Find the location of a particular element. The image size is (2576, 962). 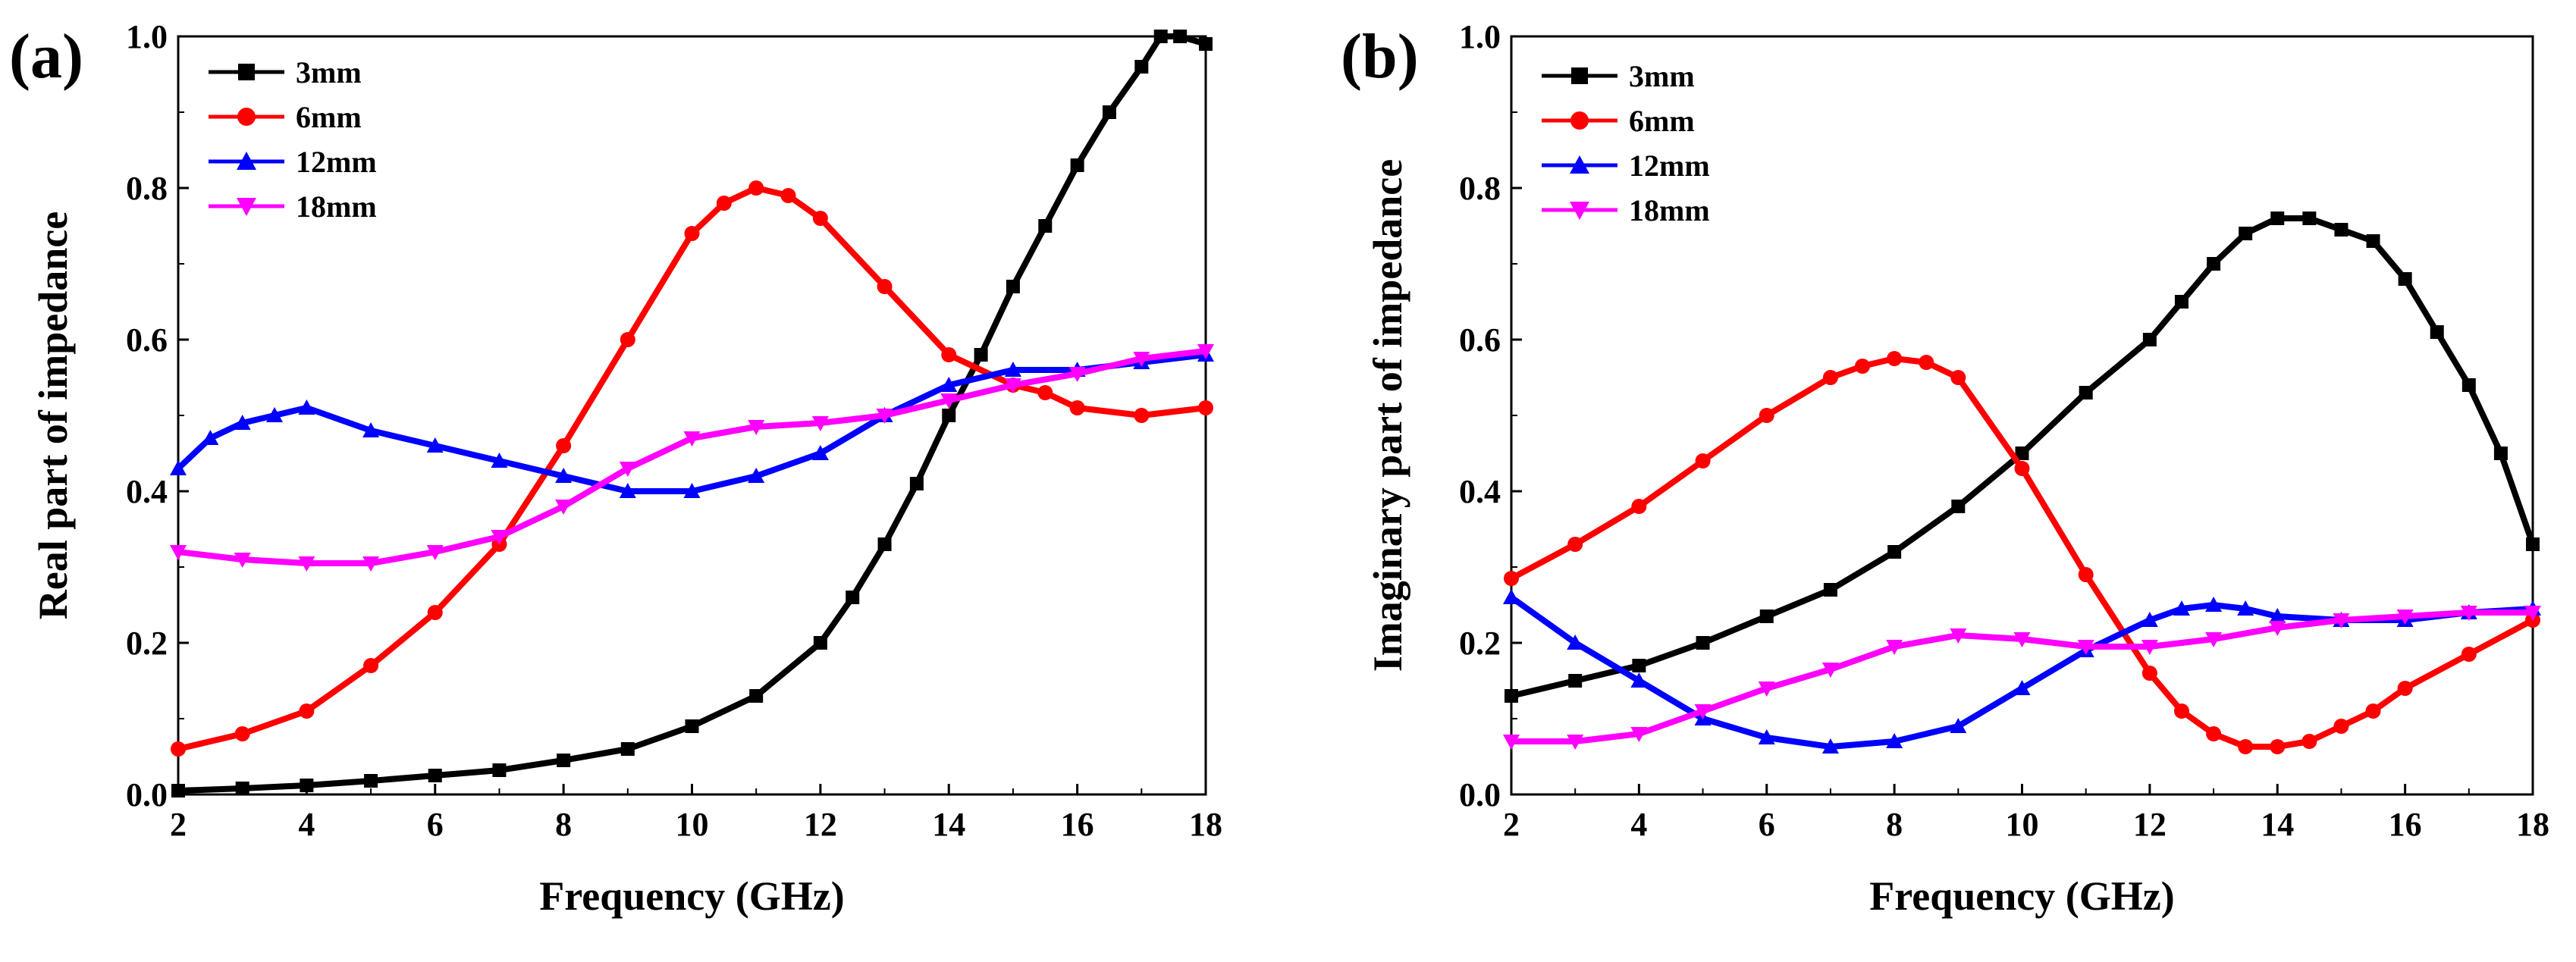

legend-marker-18mm is located at coordinates (246, 207).